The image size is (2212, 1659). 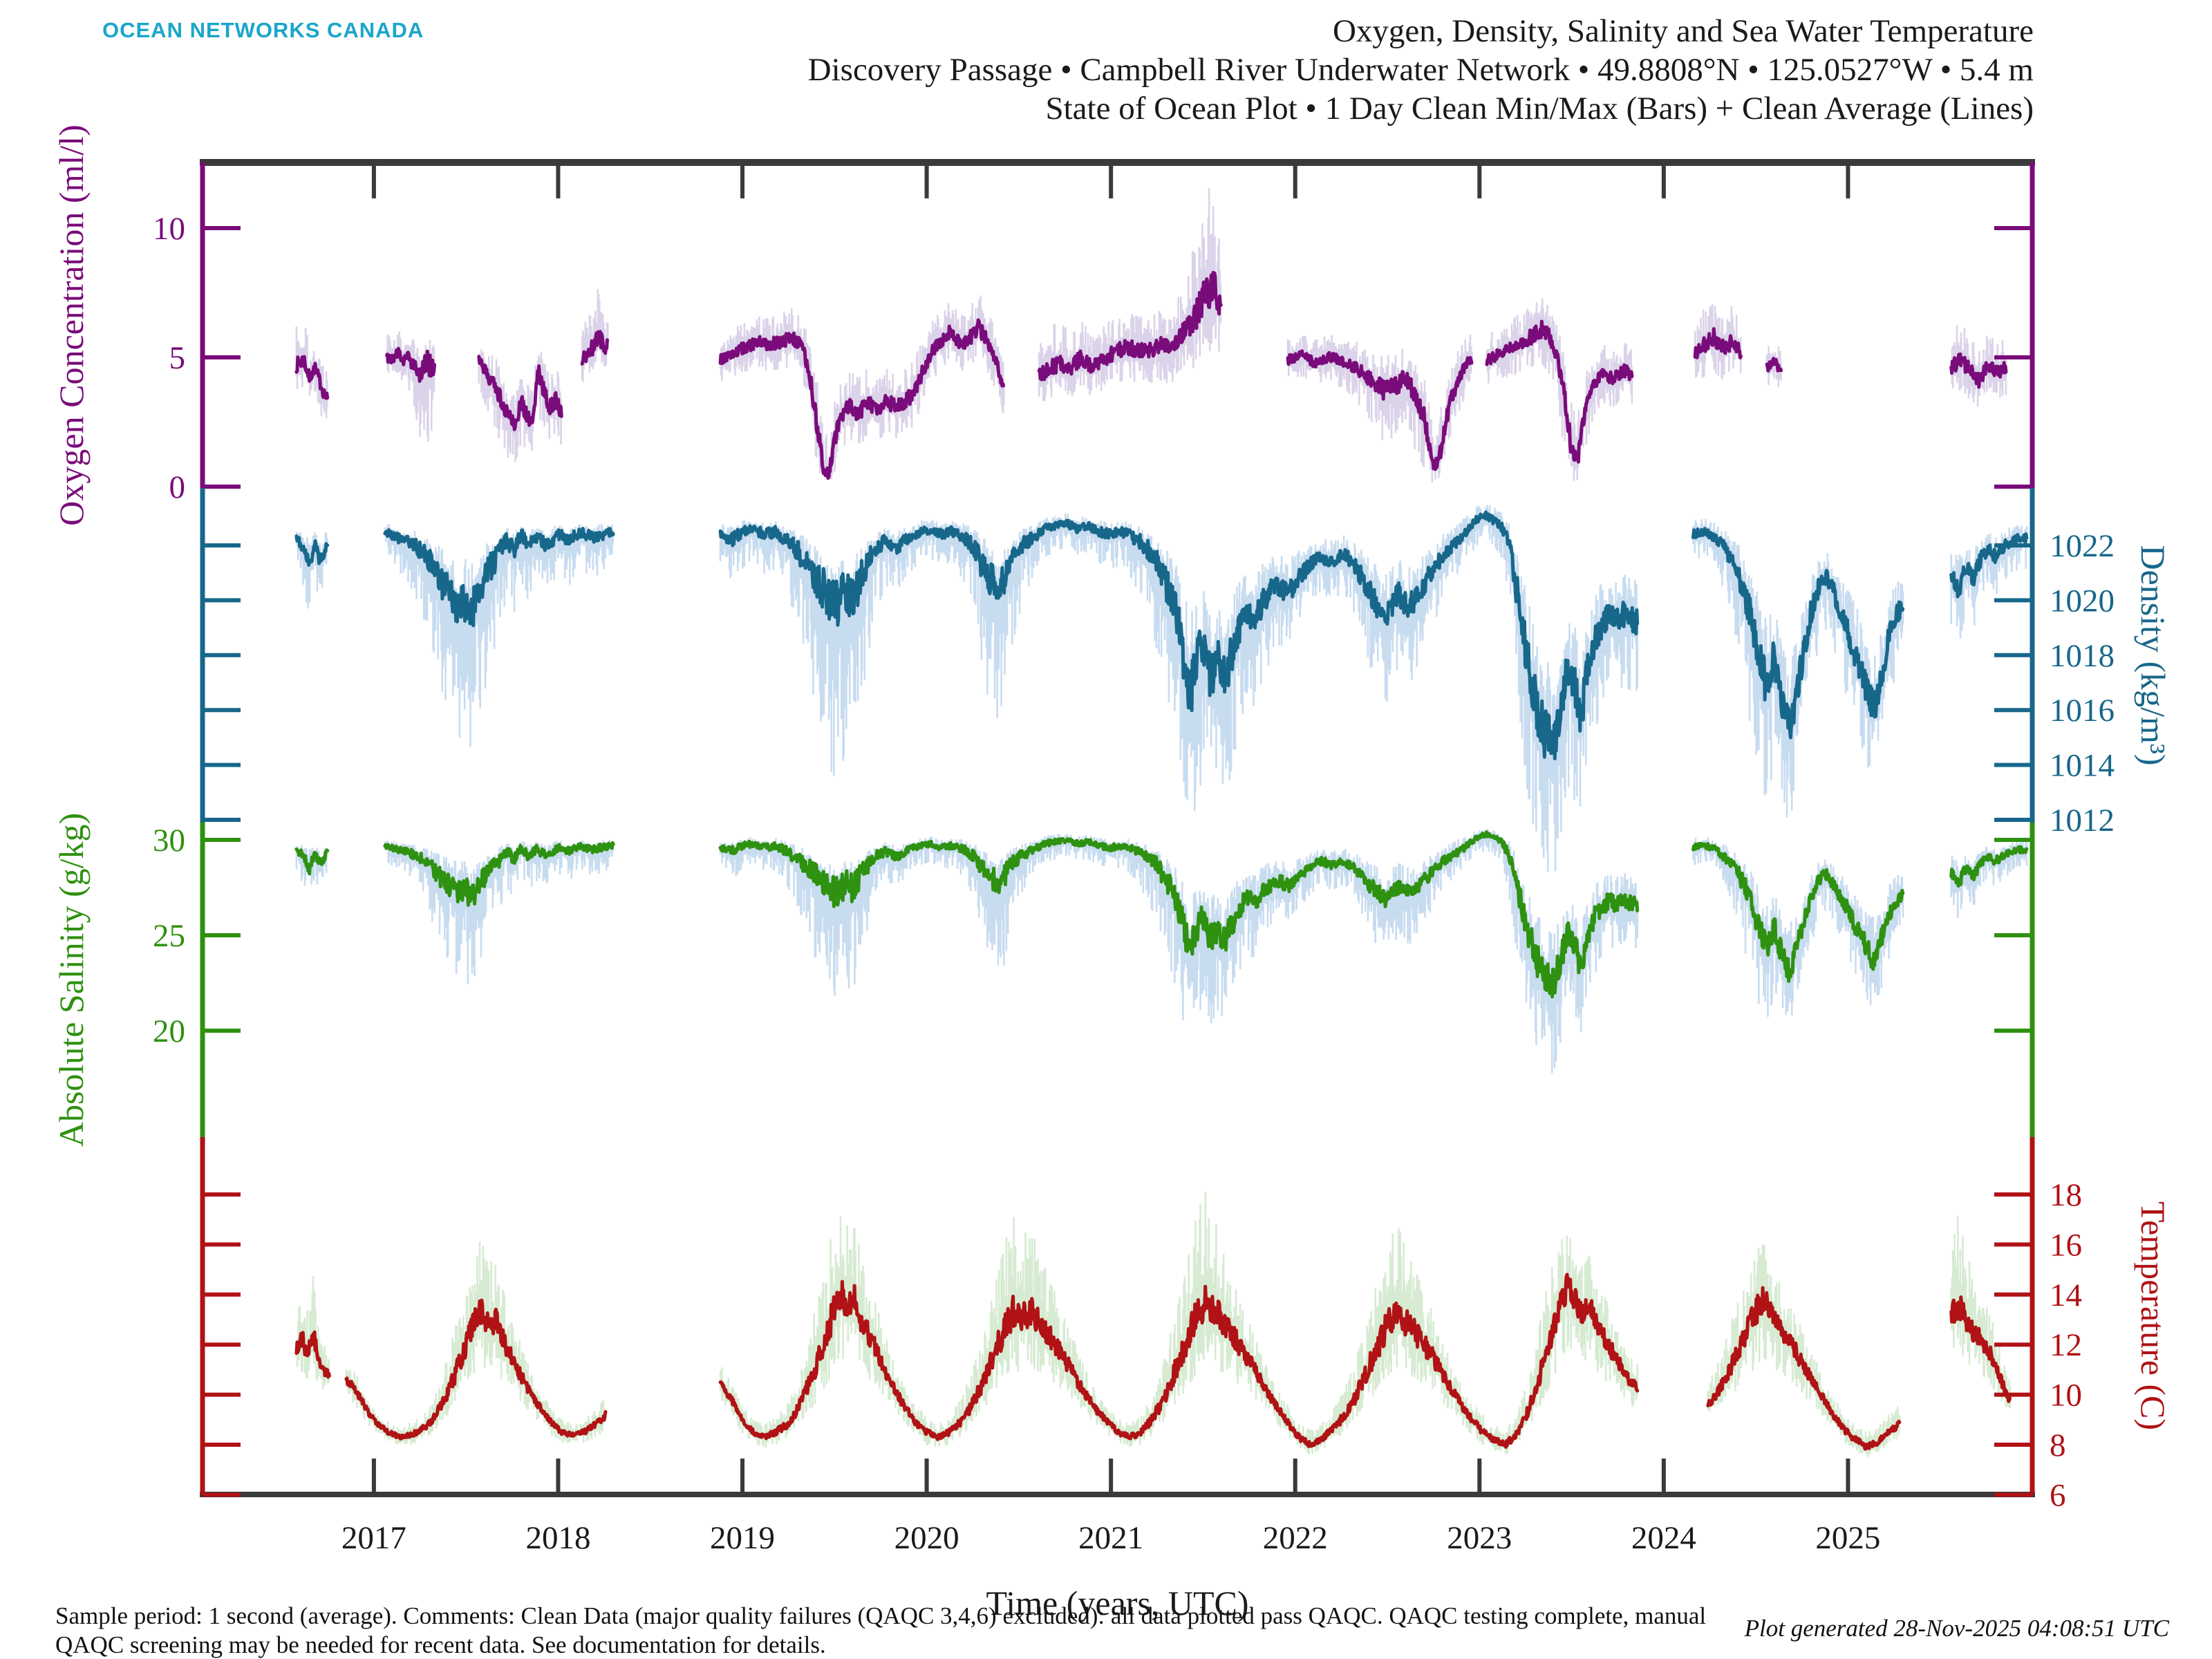 I want to click on x-tick-label: 2017, so click(x=373, y=1538).